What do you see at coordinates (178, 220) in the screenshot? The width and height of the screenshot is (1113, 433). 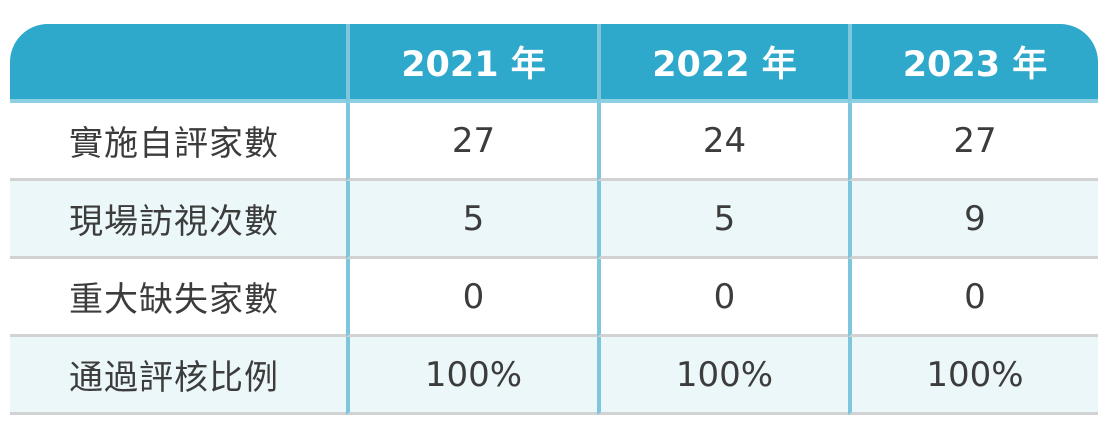 I see `row-label: 現場訪視次數` at bounding box center [178, 220].